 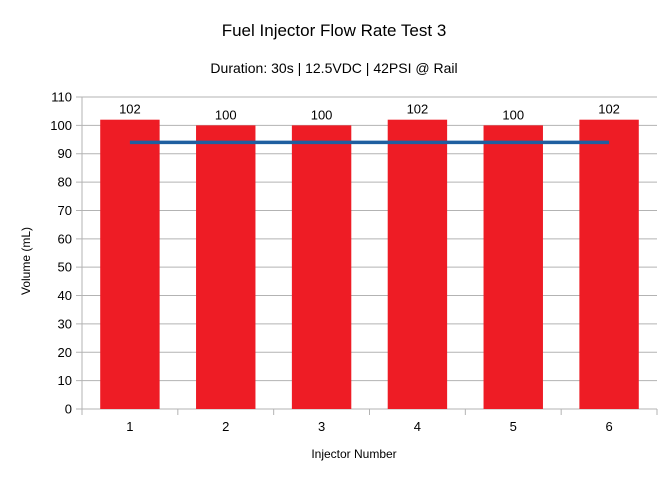 I want to click on y-tick-label: 70, so click(x=65, y=210).